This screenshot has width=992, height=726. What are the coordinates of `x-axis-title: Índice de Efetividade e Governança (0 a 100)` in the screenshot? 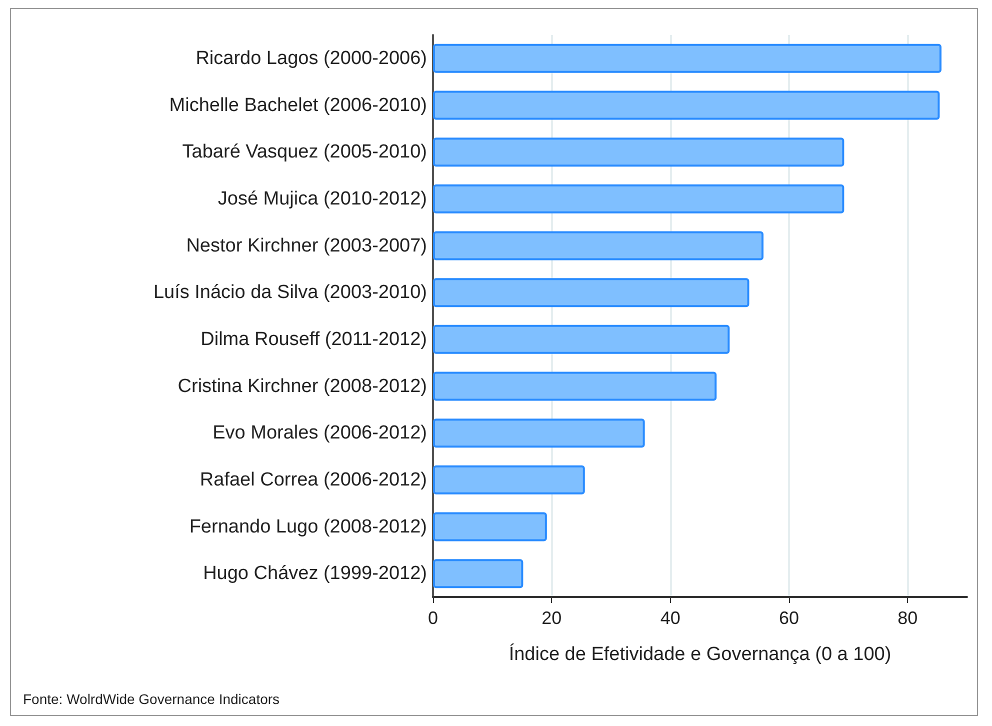 It's located at (700, 654).